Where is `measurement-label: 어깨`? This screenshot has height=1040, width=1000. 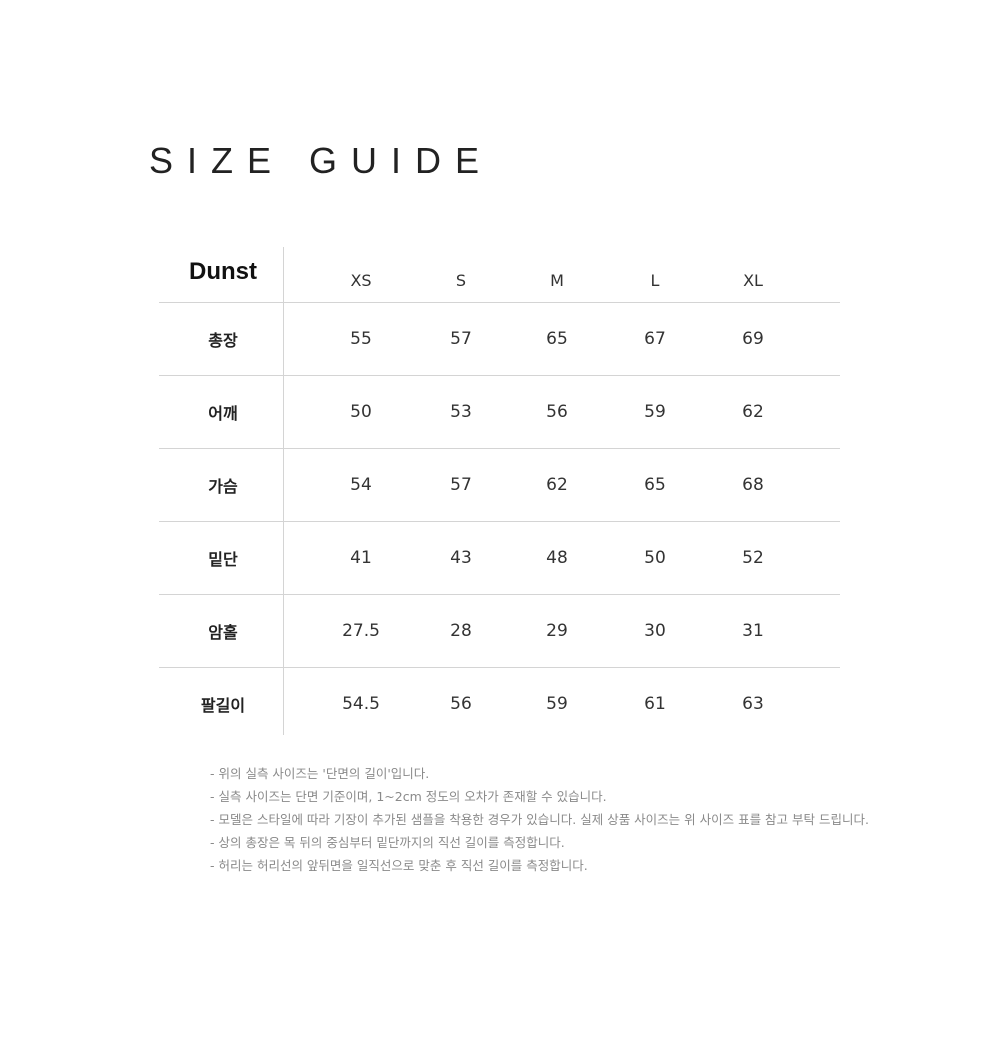 measurement-label: 어깨 is located at coordinates (223, 413).